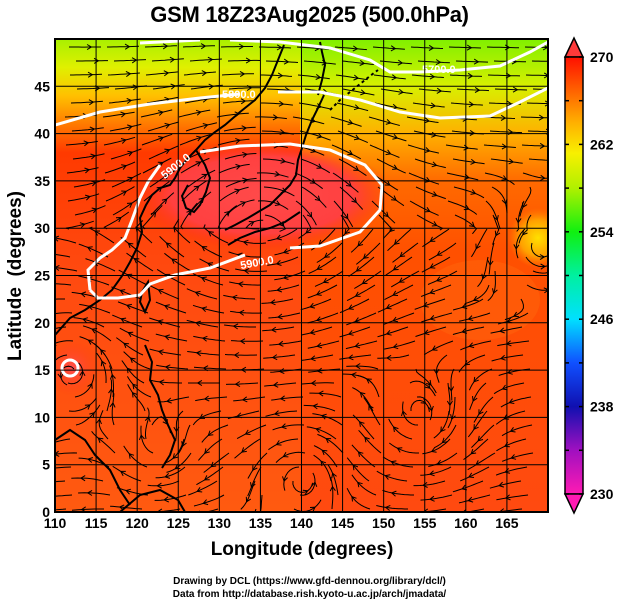 The width and height of the screenshot is (619, 605). I want to click on y-tick-label: 30, so click(42, 228).